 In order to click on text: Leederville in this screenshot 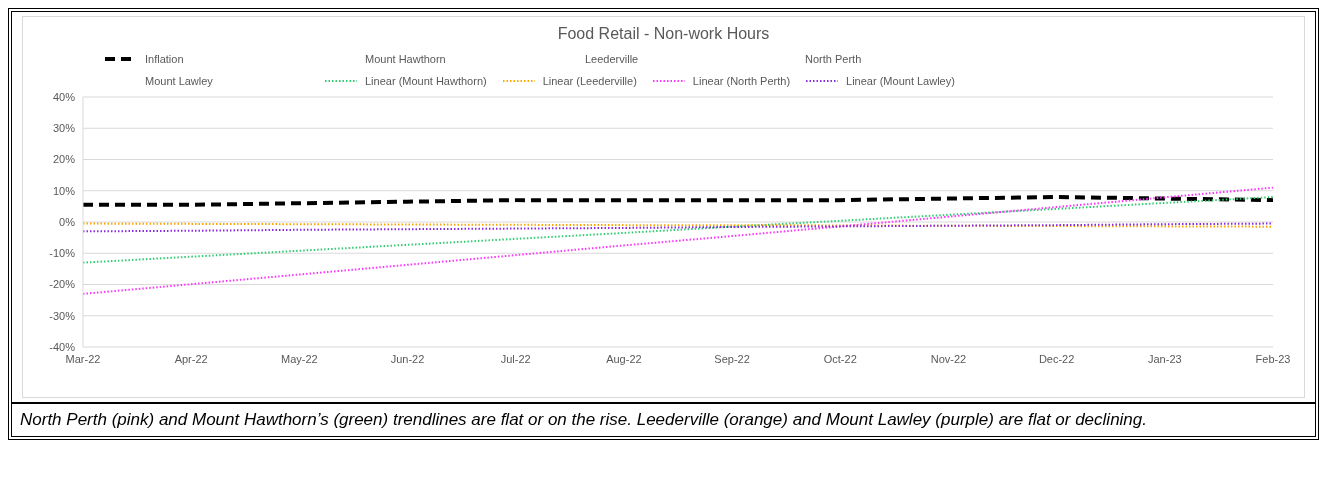, I will do `click(612, 59)`.